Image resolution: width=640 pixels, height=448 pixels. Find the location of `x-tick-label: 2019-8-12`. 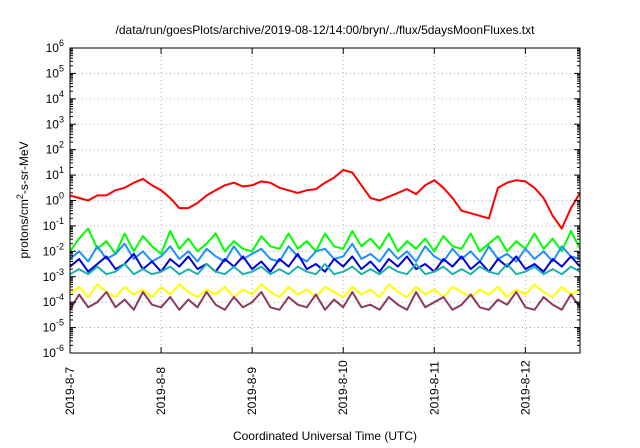

x-tick-label: 2019-8-12 is located at coordinates (525, 387).